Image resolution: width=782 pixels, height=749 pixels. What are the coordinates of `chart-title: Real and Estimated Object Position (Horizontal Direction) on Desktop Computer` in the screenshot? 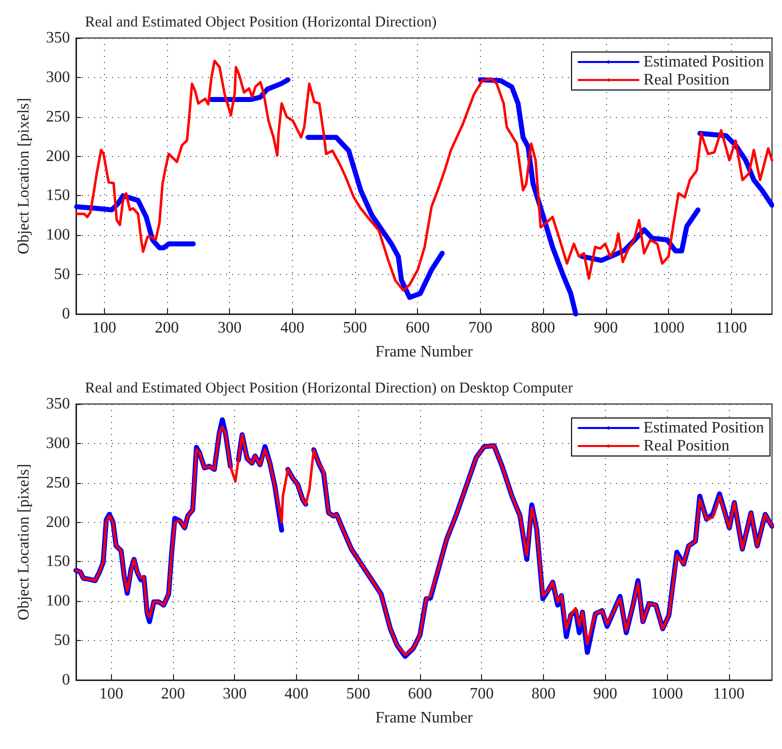 It's located at (329, 388).